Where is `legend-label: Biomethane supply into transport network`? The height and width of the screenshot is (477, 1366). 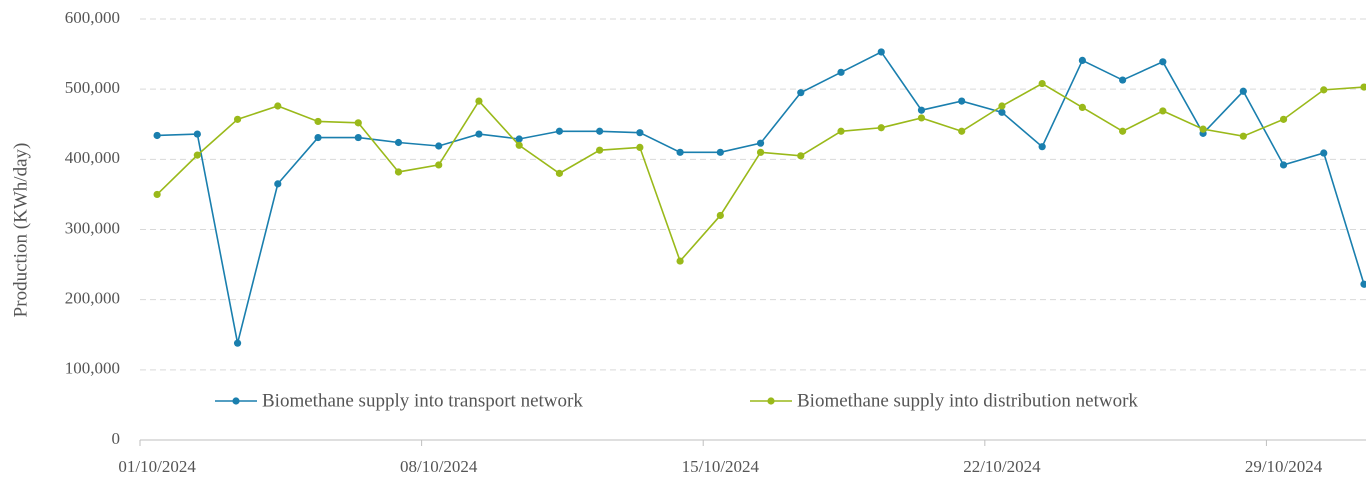 legend-label: Biomethane supply into transport network is located at coordinates (422, 400).